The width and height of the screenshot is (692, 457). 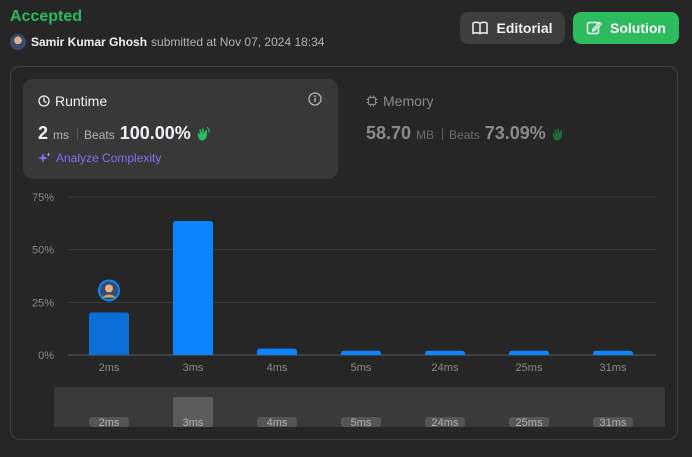 I want to click on y-tick-label: 75%, so click(x=43, y=198).